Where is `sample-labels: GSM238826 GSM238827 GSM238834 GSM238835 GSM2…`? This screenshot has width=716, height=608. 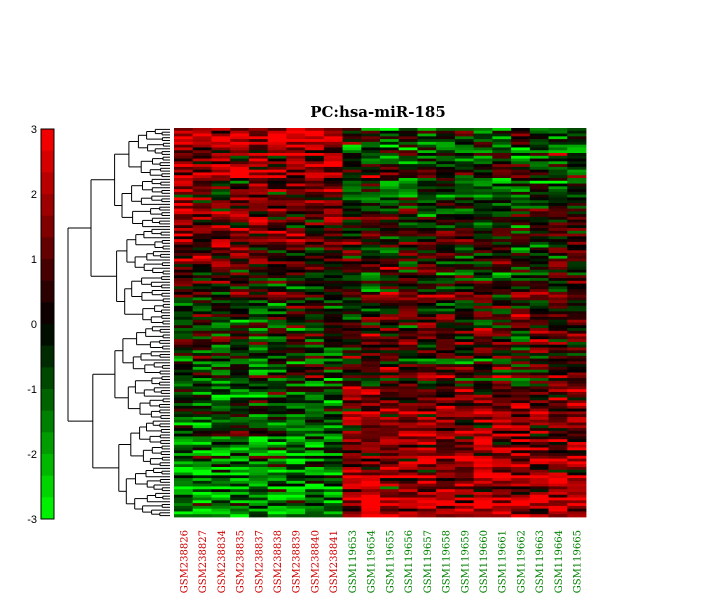 sample-labels: GSM238826 GSM238827 GSM238834 GSM238835 GSM2… is located at coordinates (381, 561).